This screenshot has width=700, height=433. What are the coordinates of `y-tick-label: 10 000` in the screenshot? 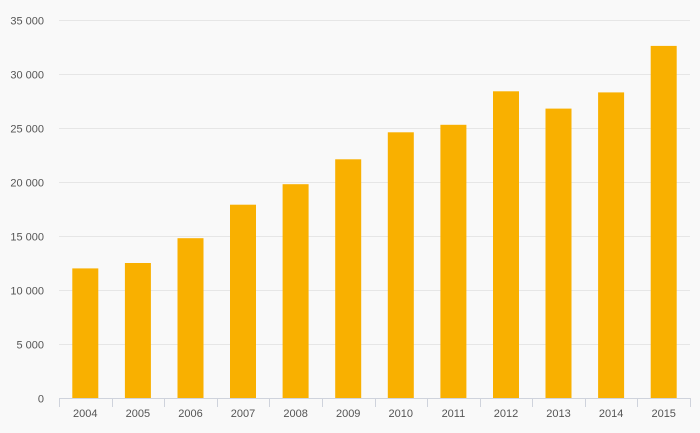 It's located at (27, 292).